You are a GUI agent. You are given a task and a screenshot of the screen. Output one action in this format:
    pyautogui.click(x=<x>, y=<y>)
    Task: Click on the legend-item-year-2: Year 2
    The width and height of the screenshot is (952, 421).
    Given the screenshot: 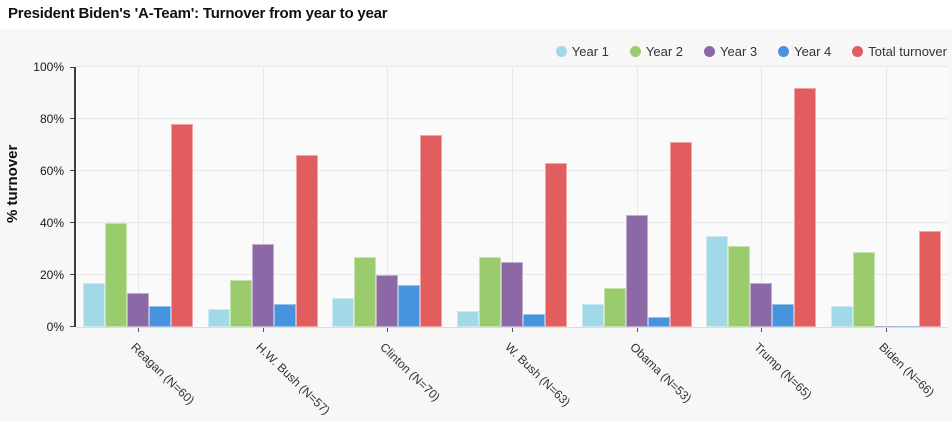 What is the action you would take?
    pyautogui.click(x=656, y=51)
    